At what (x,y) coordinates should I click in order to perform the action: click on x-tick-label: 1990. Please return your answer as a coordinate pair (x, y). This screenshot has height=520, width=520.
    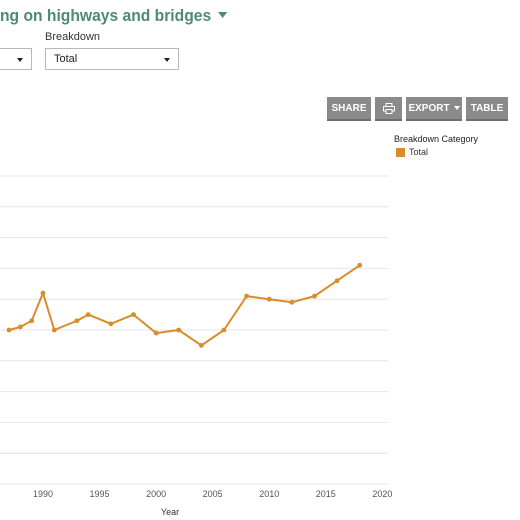
    Looking at the image, I should click on (43, 494).